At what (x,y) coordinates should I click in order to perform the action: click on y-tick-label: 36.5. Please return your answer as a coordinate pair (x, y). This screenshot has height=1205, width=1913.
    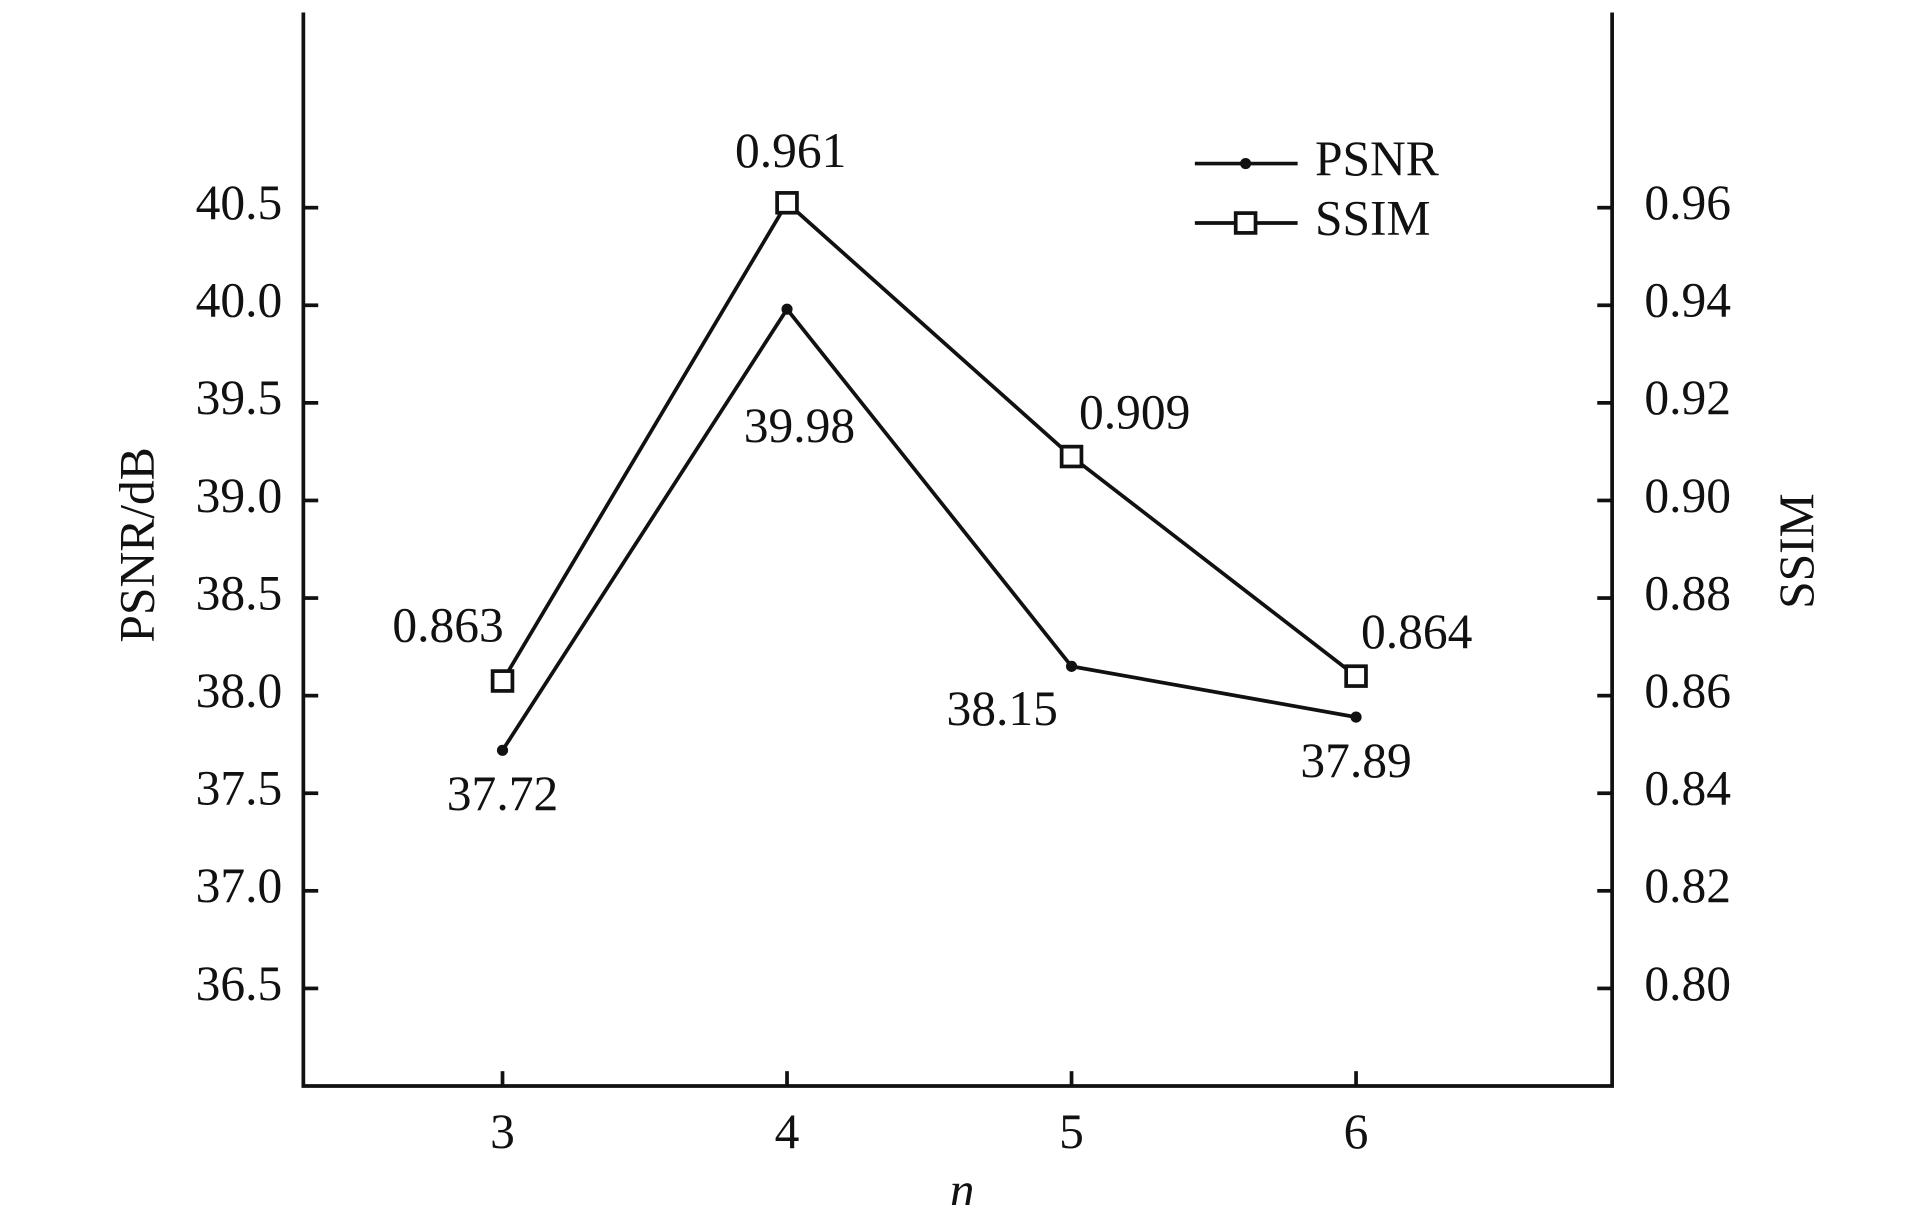
    Looking at the image, I should click on (239, 983).